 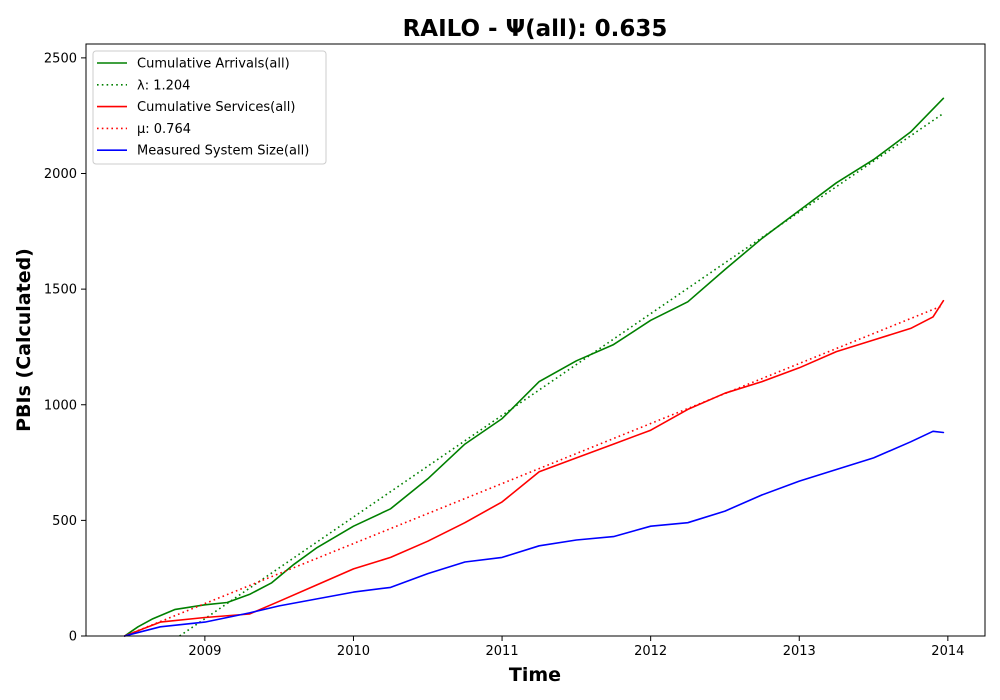 I want to click on legend-label: Cumulative Services(all), so click(x=216, y=107).